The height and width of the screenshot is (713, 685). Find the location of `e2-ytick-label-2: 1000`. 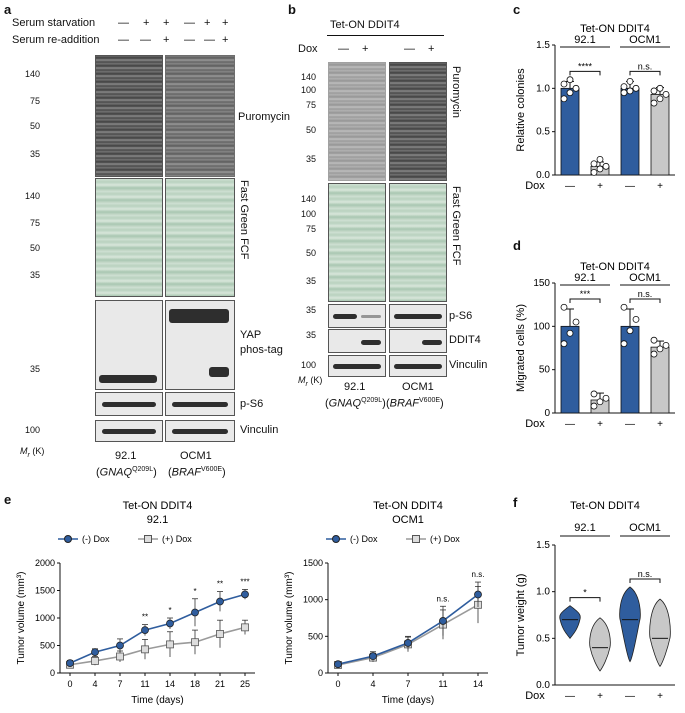

e2-ytick-label-2: 1000 is located at coordinates (313, 600).